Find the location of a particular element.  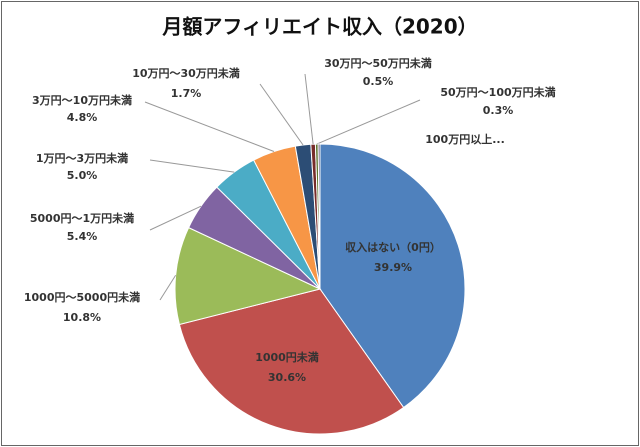

data-label: 4.8% is located at coordinates (82, 117).